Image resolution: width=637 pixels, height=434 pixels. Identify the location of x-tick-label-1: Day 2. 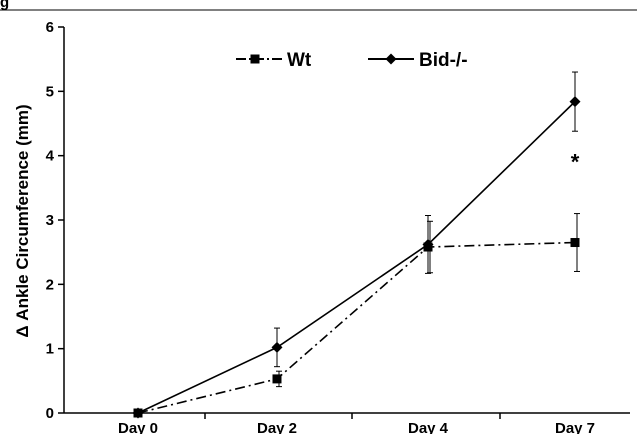
(277, 427).